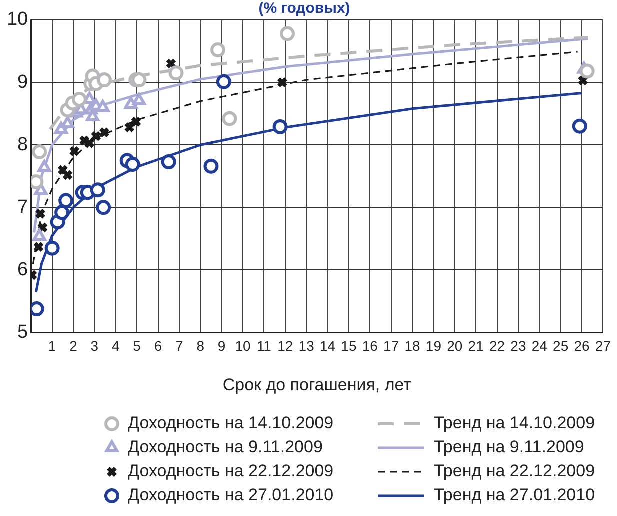 The width and height of the screenshot is (617, 516). Describe the element at coordinates (158, 346) in the screenshot. I see `x-tick-label: 6` at that location.